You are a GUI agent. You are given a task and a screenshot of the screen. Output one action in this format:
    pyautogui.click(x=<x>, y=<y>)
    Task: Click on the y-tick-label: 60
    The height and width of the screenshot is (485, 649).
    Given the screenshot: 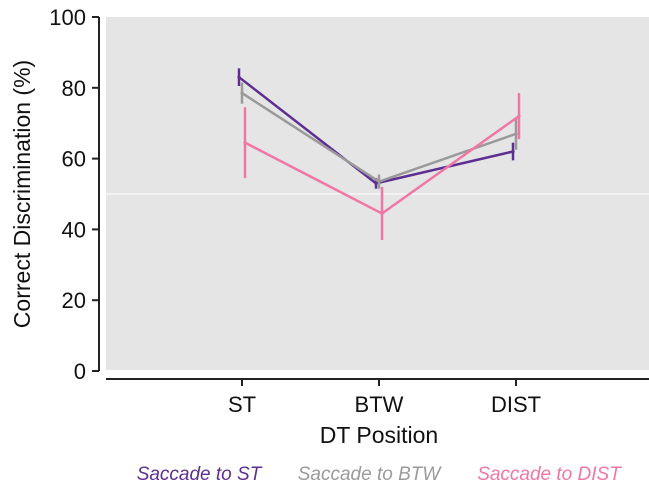 What is the action you would take?
    pyautogui.click(x=74, y=159)
    